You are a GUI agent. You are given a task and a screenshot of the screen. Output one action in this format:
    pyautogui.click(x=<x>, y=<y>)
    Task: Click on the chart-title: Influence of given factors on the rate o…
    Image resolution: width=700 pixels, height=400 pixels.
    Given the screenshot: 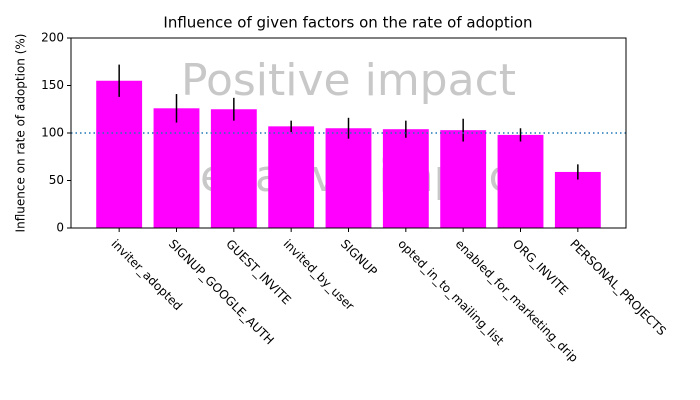 What is the action you would take?
    pyautogui.click(x=347, y=23)
    